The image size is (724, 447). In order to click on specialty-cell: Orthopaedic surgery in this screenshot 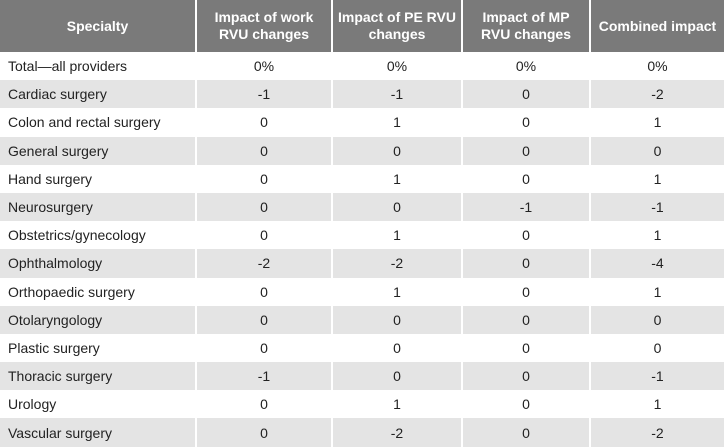, I will do `click(98, 291)`.